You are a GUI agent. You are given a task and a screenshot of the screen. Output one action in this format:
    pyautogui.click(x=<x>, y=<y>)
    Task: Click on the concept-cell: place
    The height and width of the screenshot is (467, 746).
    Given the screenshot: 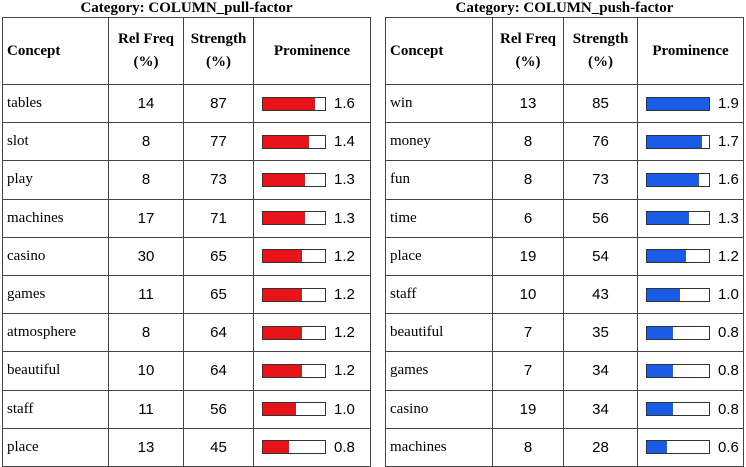 What is the action you would take?
    pyautogui.click(x=439, y=256)
    